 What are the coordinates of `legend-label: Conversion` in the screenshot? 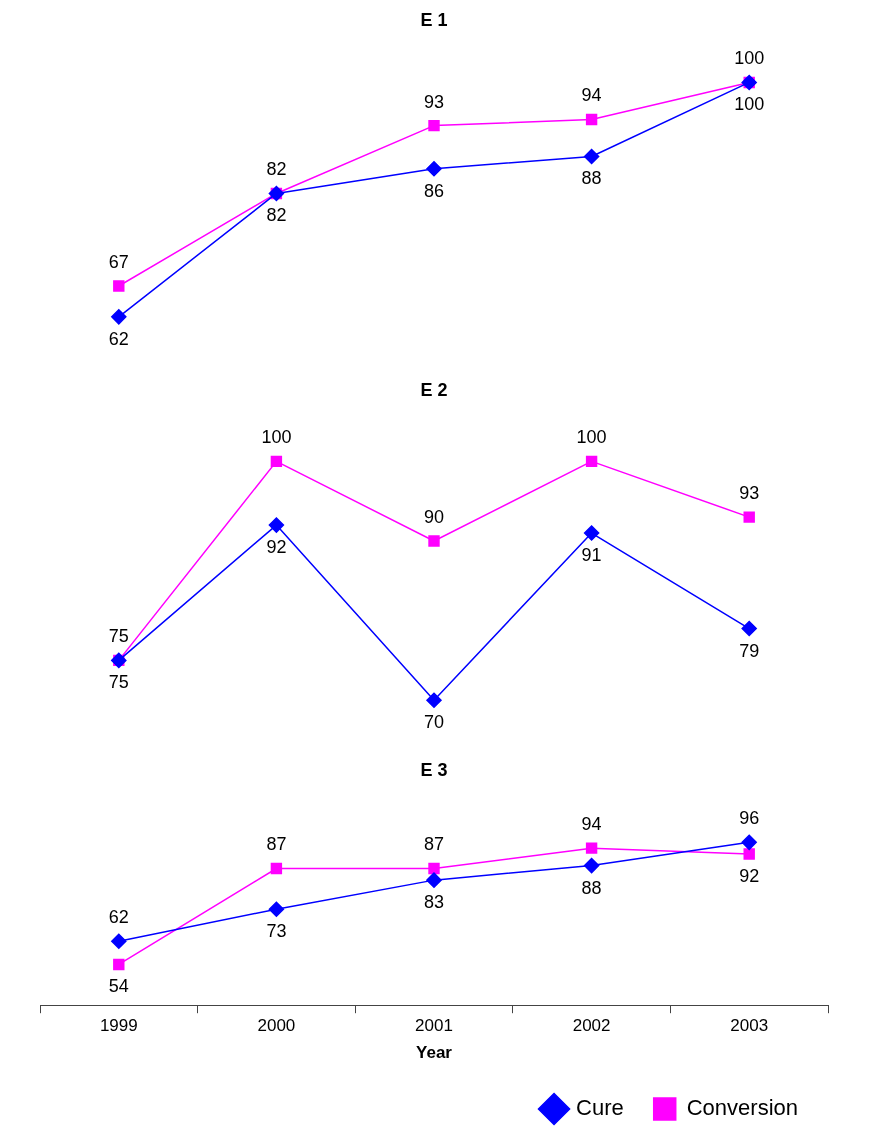 It's located at (742, 1108).